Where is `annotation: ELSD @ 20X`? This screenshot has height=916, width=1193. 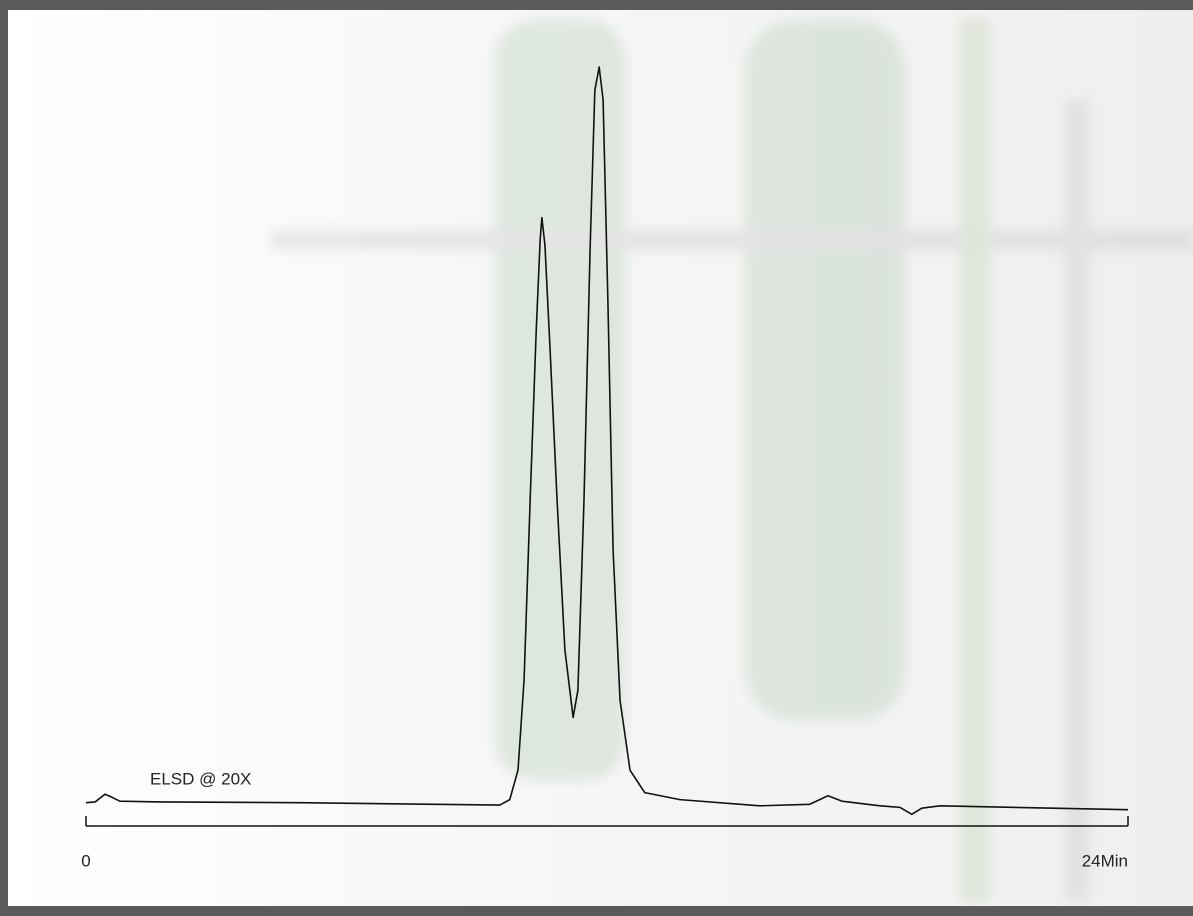 annotation: ELSD @ 20X is located at coordinates (200, 778).